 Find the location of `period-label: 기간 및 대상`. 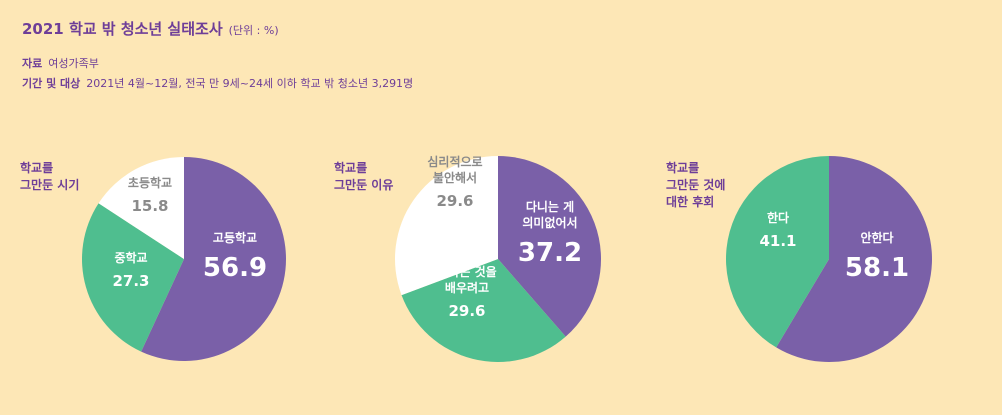

period-label: 기간 및 대상 is located at coordinates (51, 83).